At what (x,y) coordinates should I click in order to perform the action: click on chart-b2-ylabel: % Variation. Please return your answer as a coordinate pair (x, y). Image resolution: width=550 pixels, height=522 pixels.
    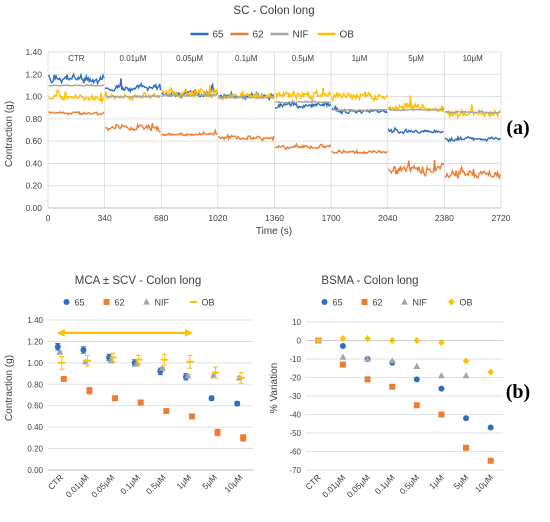
    Looking at the image, I should click on (274, 388).